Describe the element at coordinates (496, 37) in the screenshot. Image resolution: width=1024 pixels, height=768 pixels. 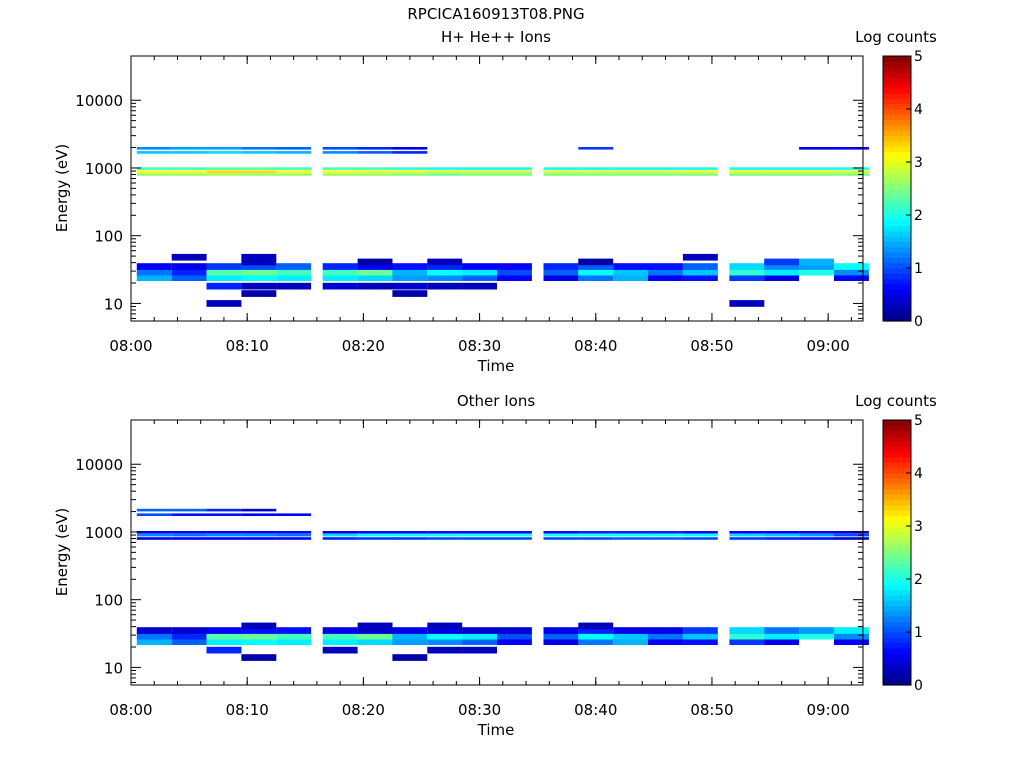
I see `panel-title: H+ He++ Ions` at that location.